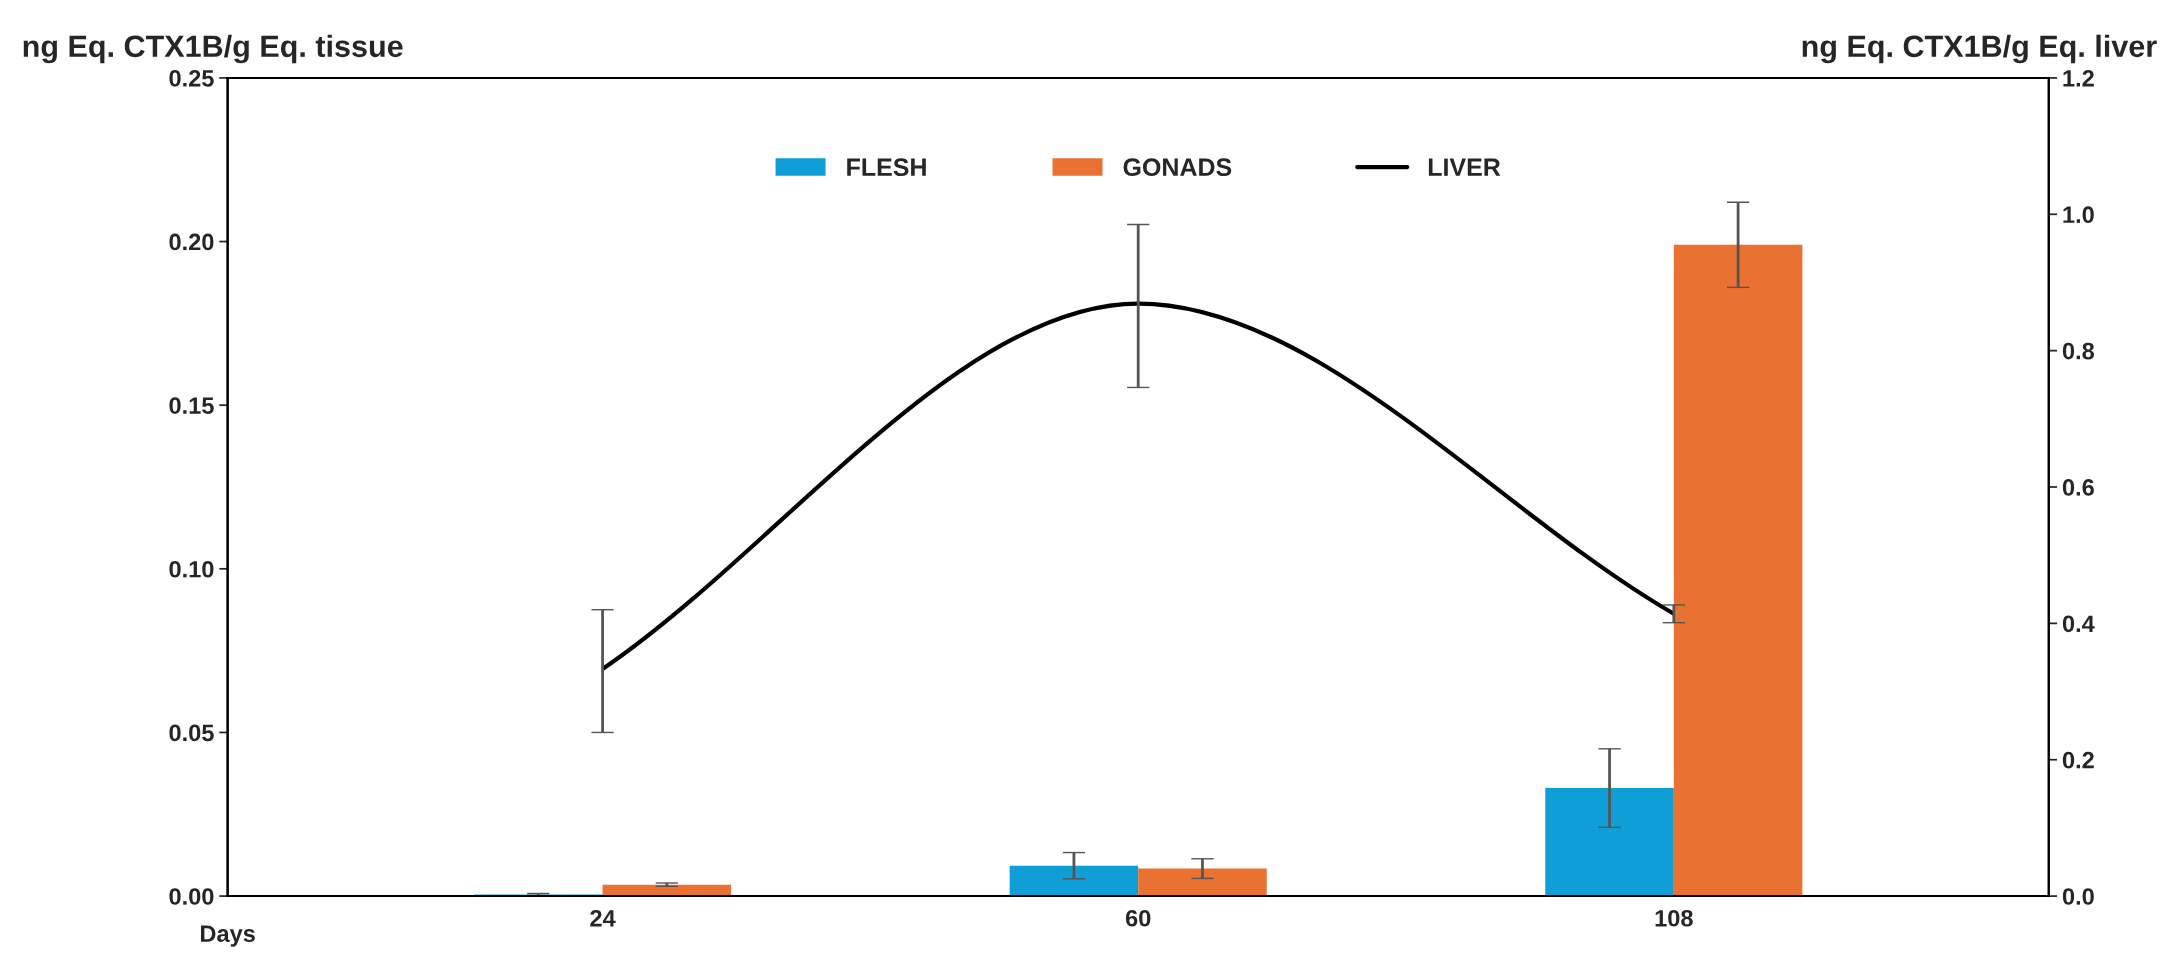  Describe the element at coordinates (191, 405) in the screenshot. I see `y-tick-label: 0.15` at that location.